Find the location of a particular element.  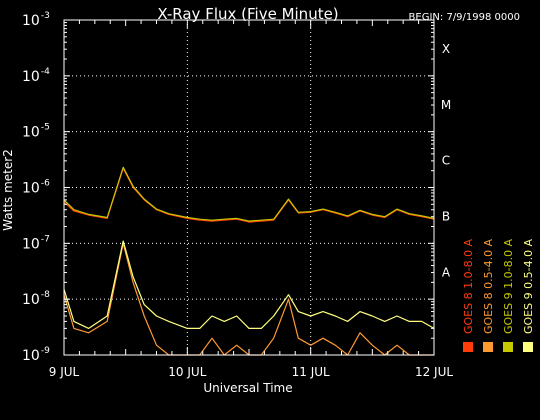

flare-class-label: C is located at coordinates (446, 161).